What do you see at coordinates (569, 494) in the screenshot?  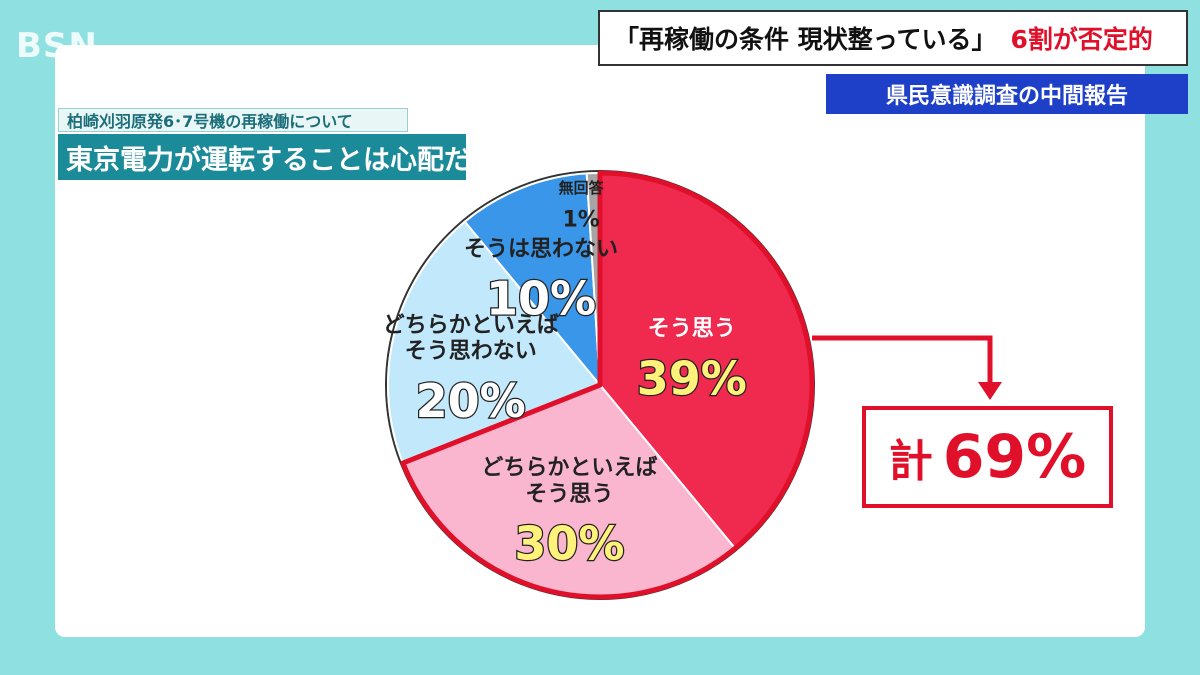 I see `slice-label-1: そう思う` at bounding box center [569, 494].